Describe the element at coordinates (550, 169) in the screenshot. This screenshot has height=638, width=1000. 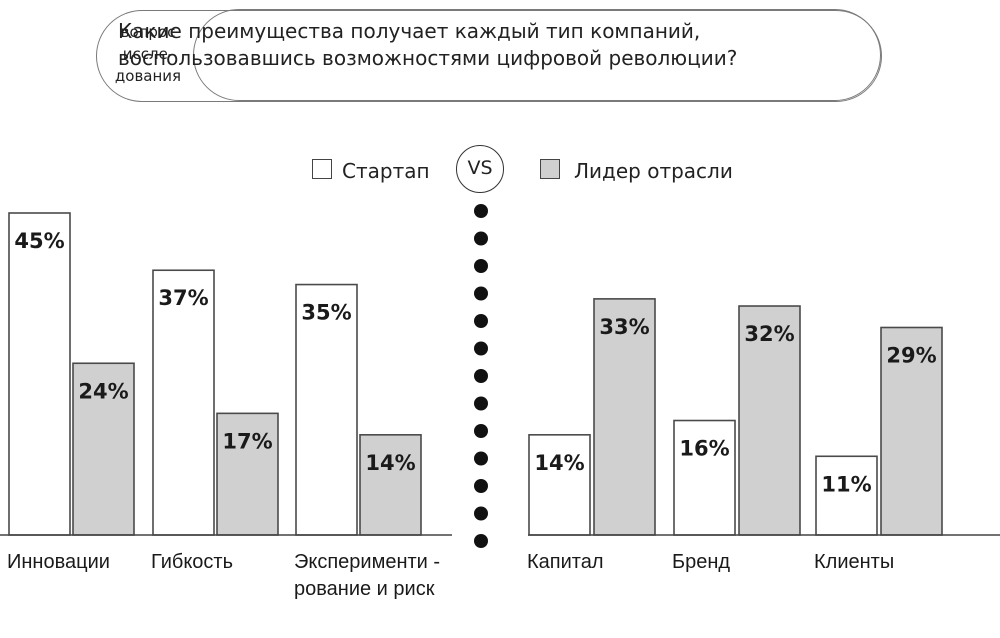
I see `legend-swatch-leader` at that location.